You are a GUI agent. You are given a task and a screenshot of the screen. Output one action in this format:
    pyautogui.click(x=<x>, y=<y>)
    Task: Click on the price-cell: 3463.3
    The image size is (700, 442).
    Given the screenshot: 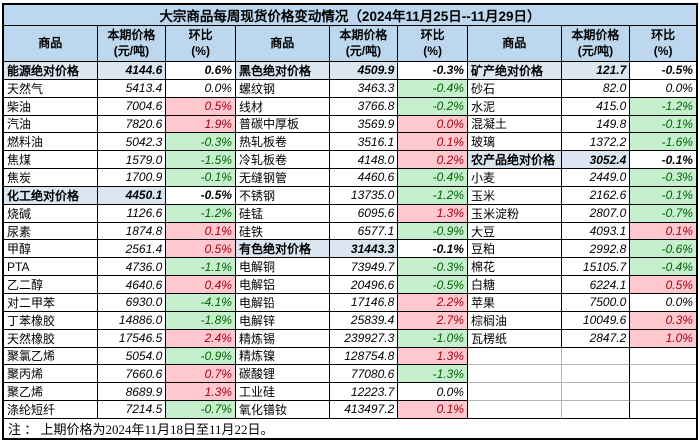 What is the action you would take?
    pyautogui.click(x=364, y=88)
    